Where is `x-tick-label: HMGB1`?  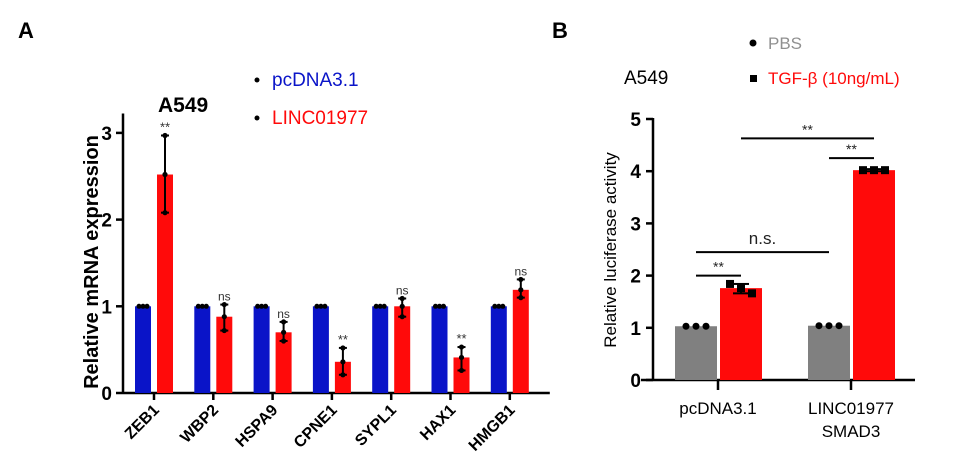
x-tick-label: HMGB1 is located at coordinates (492, 428).